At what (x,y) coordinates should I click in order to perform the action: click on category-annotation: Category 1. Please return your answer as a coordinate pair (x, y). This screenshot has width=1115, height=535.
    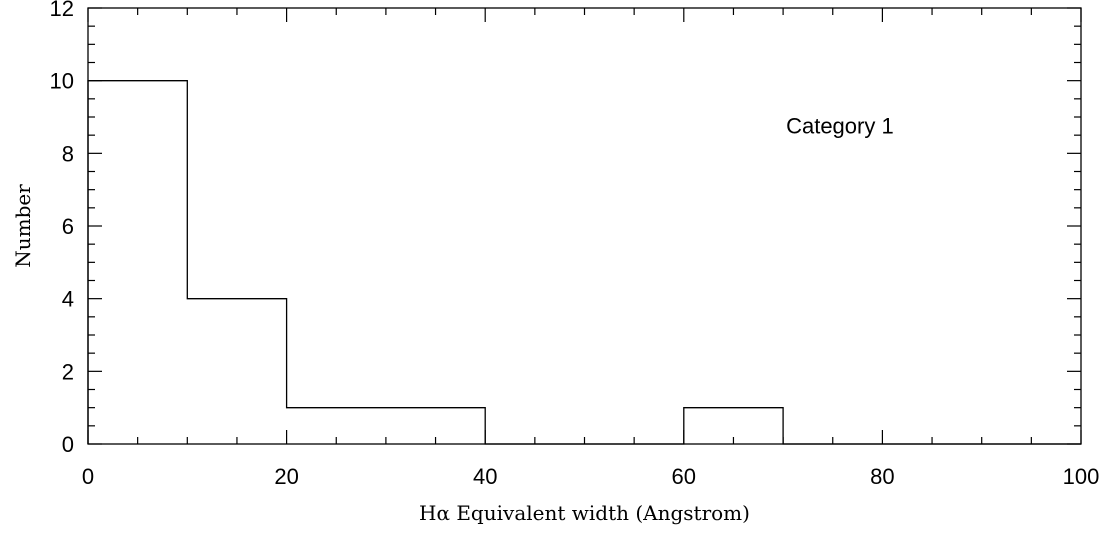
    Looking at the image, I should click on (840, 125).